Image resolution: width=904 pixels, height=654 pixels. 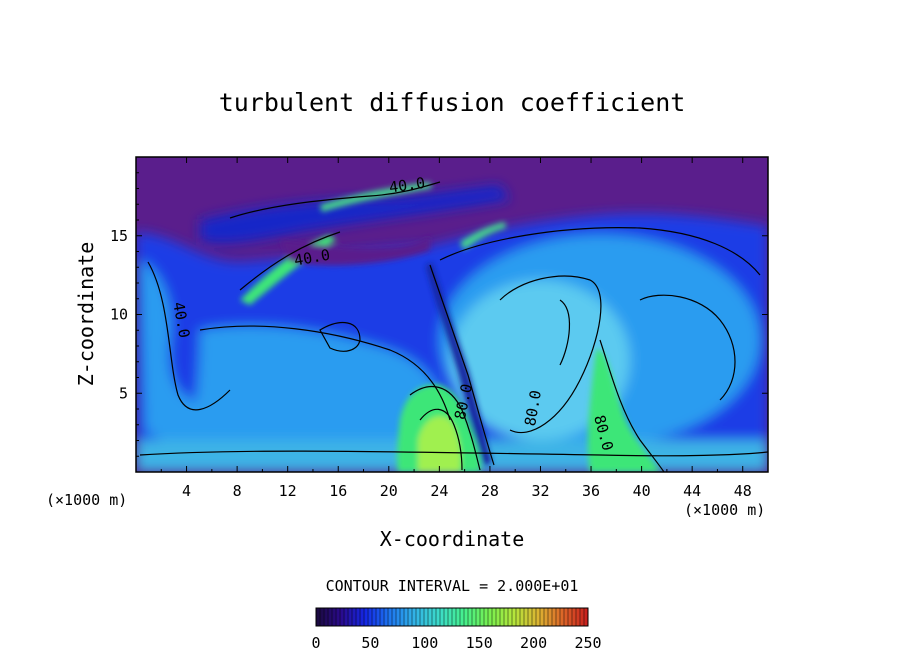 I want to click on colorbar-tick-label: 200, so click(x=533, y=643).